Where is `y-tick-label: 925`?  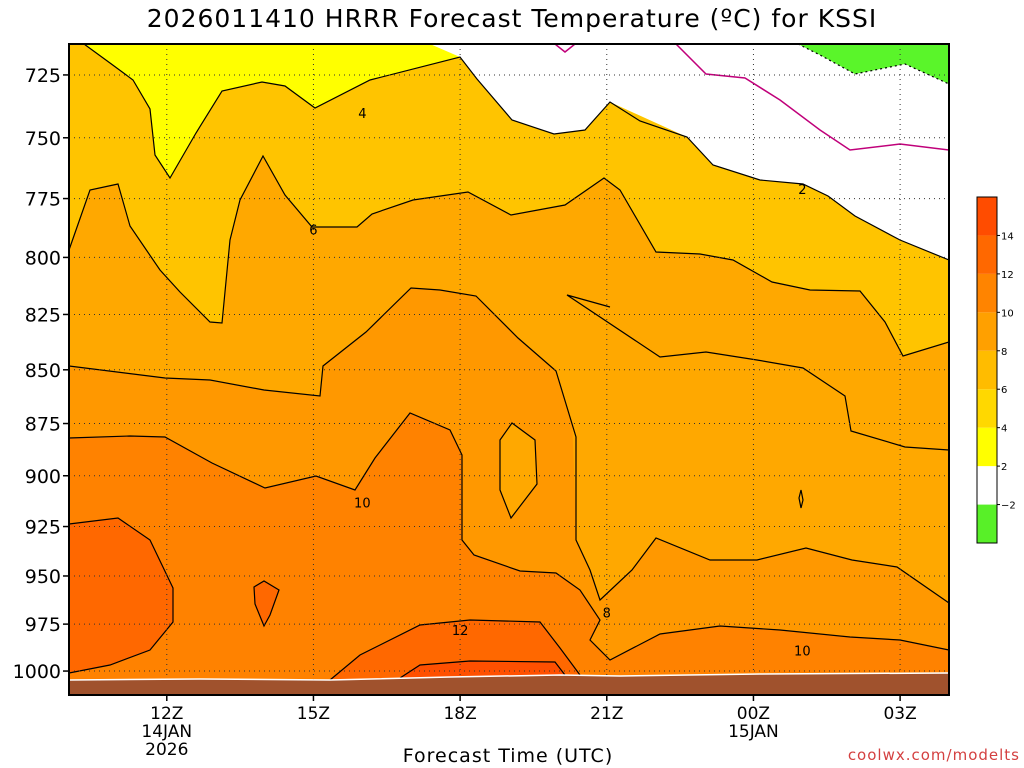 y-tick-label: 925 is located at coordinates (43, 528).